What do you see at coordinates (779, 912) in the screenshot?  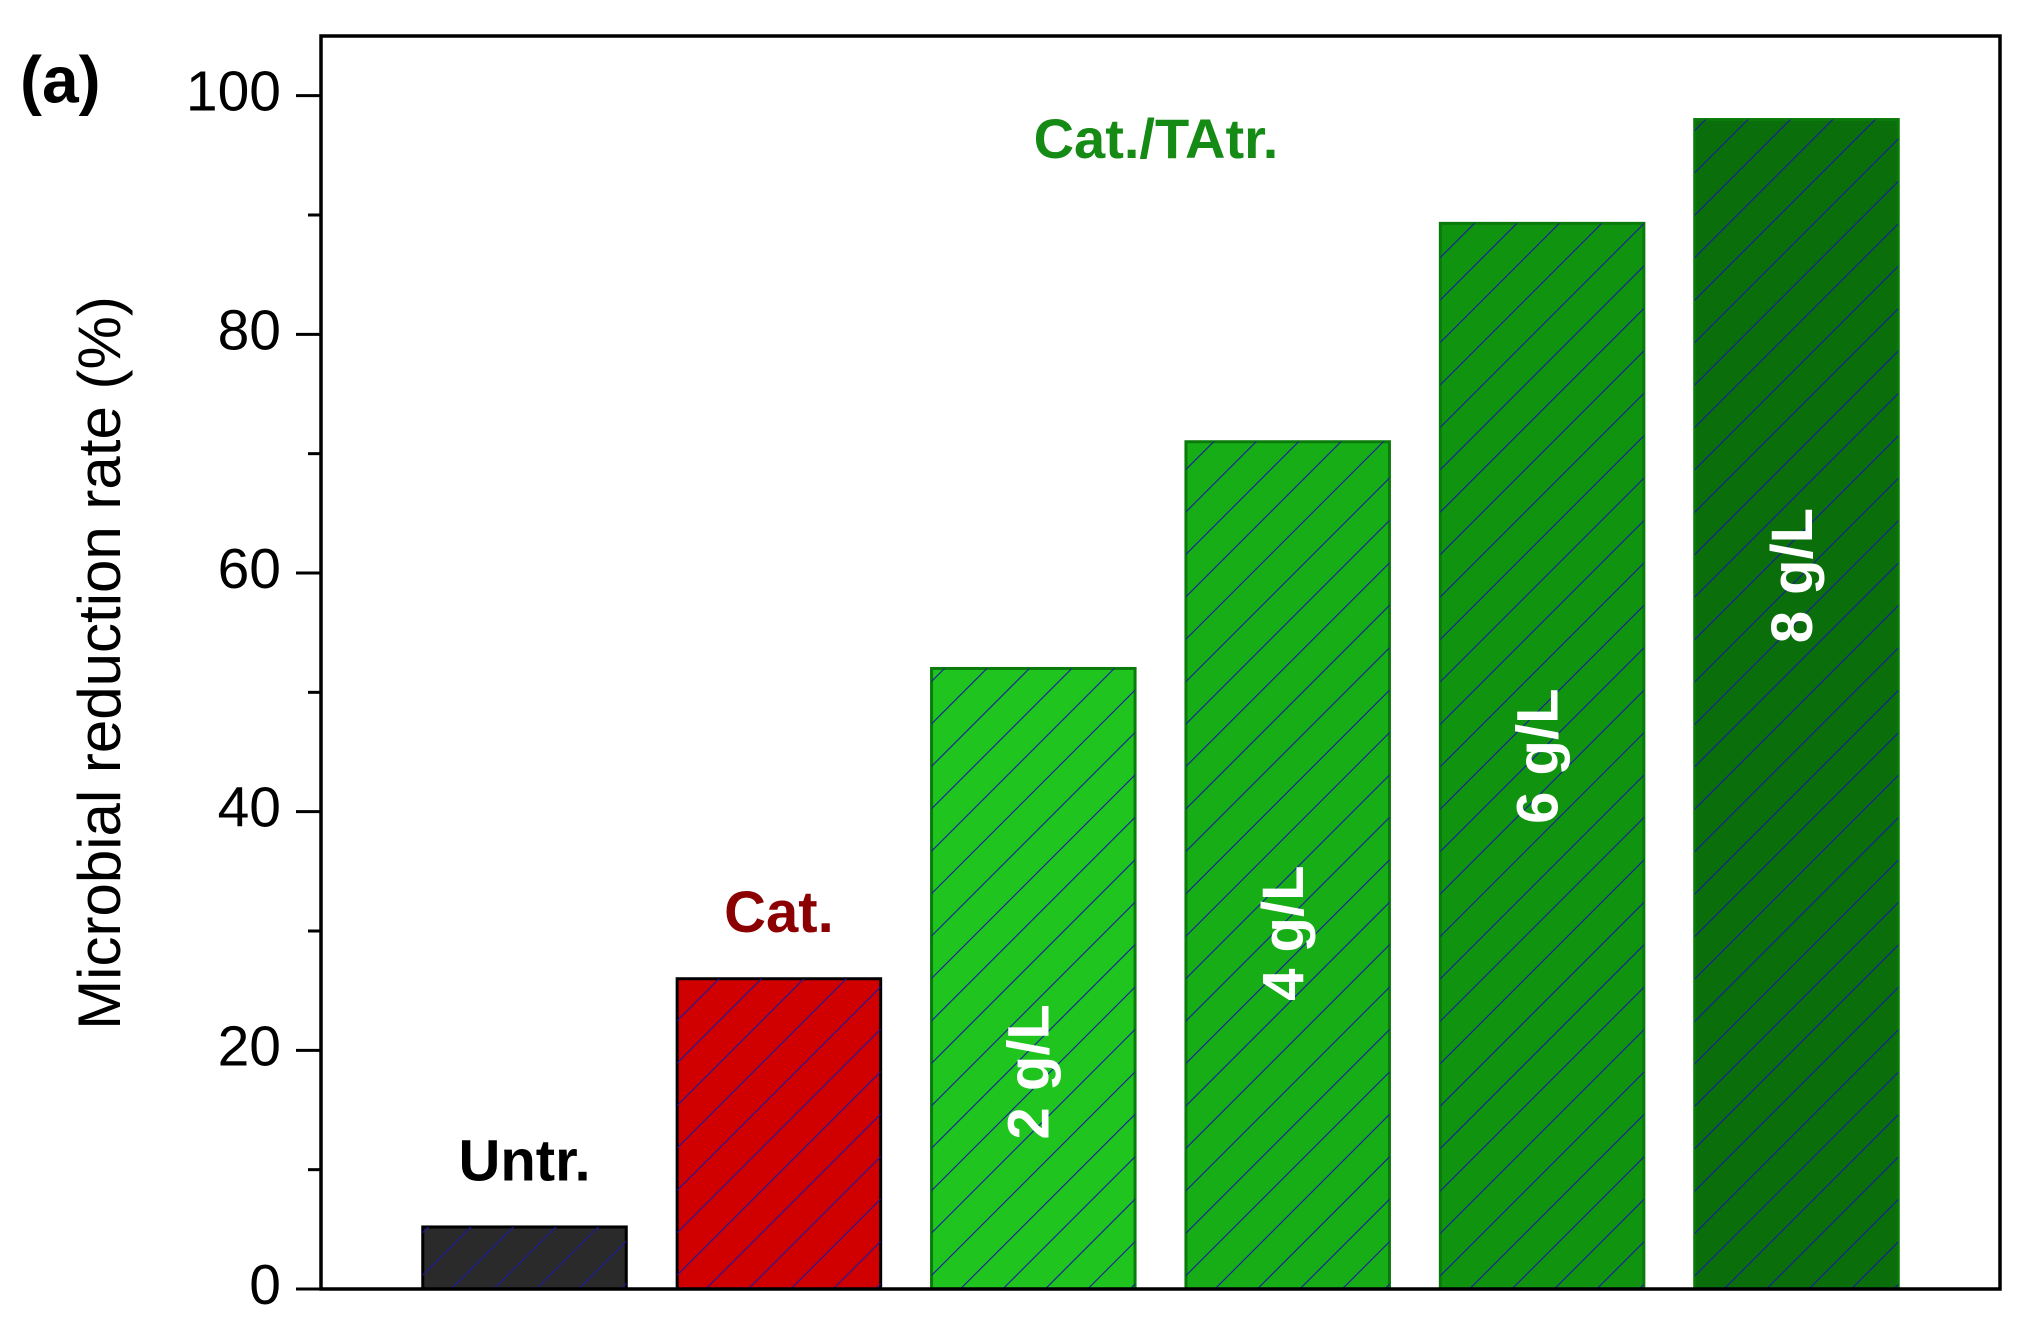 I see `bar-label: Cat.` at bounding box center [779, 912].